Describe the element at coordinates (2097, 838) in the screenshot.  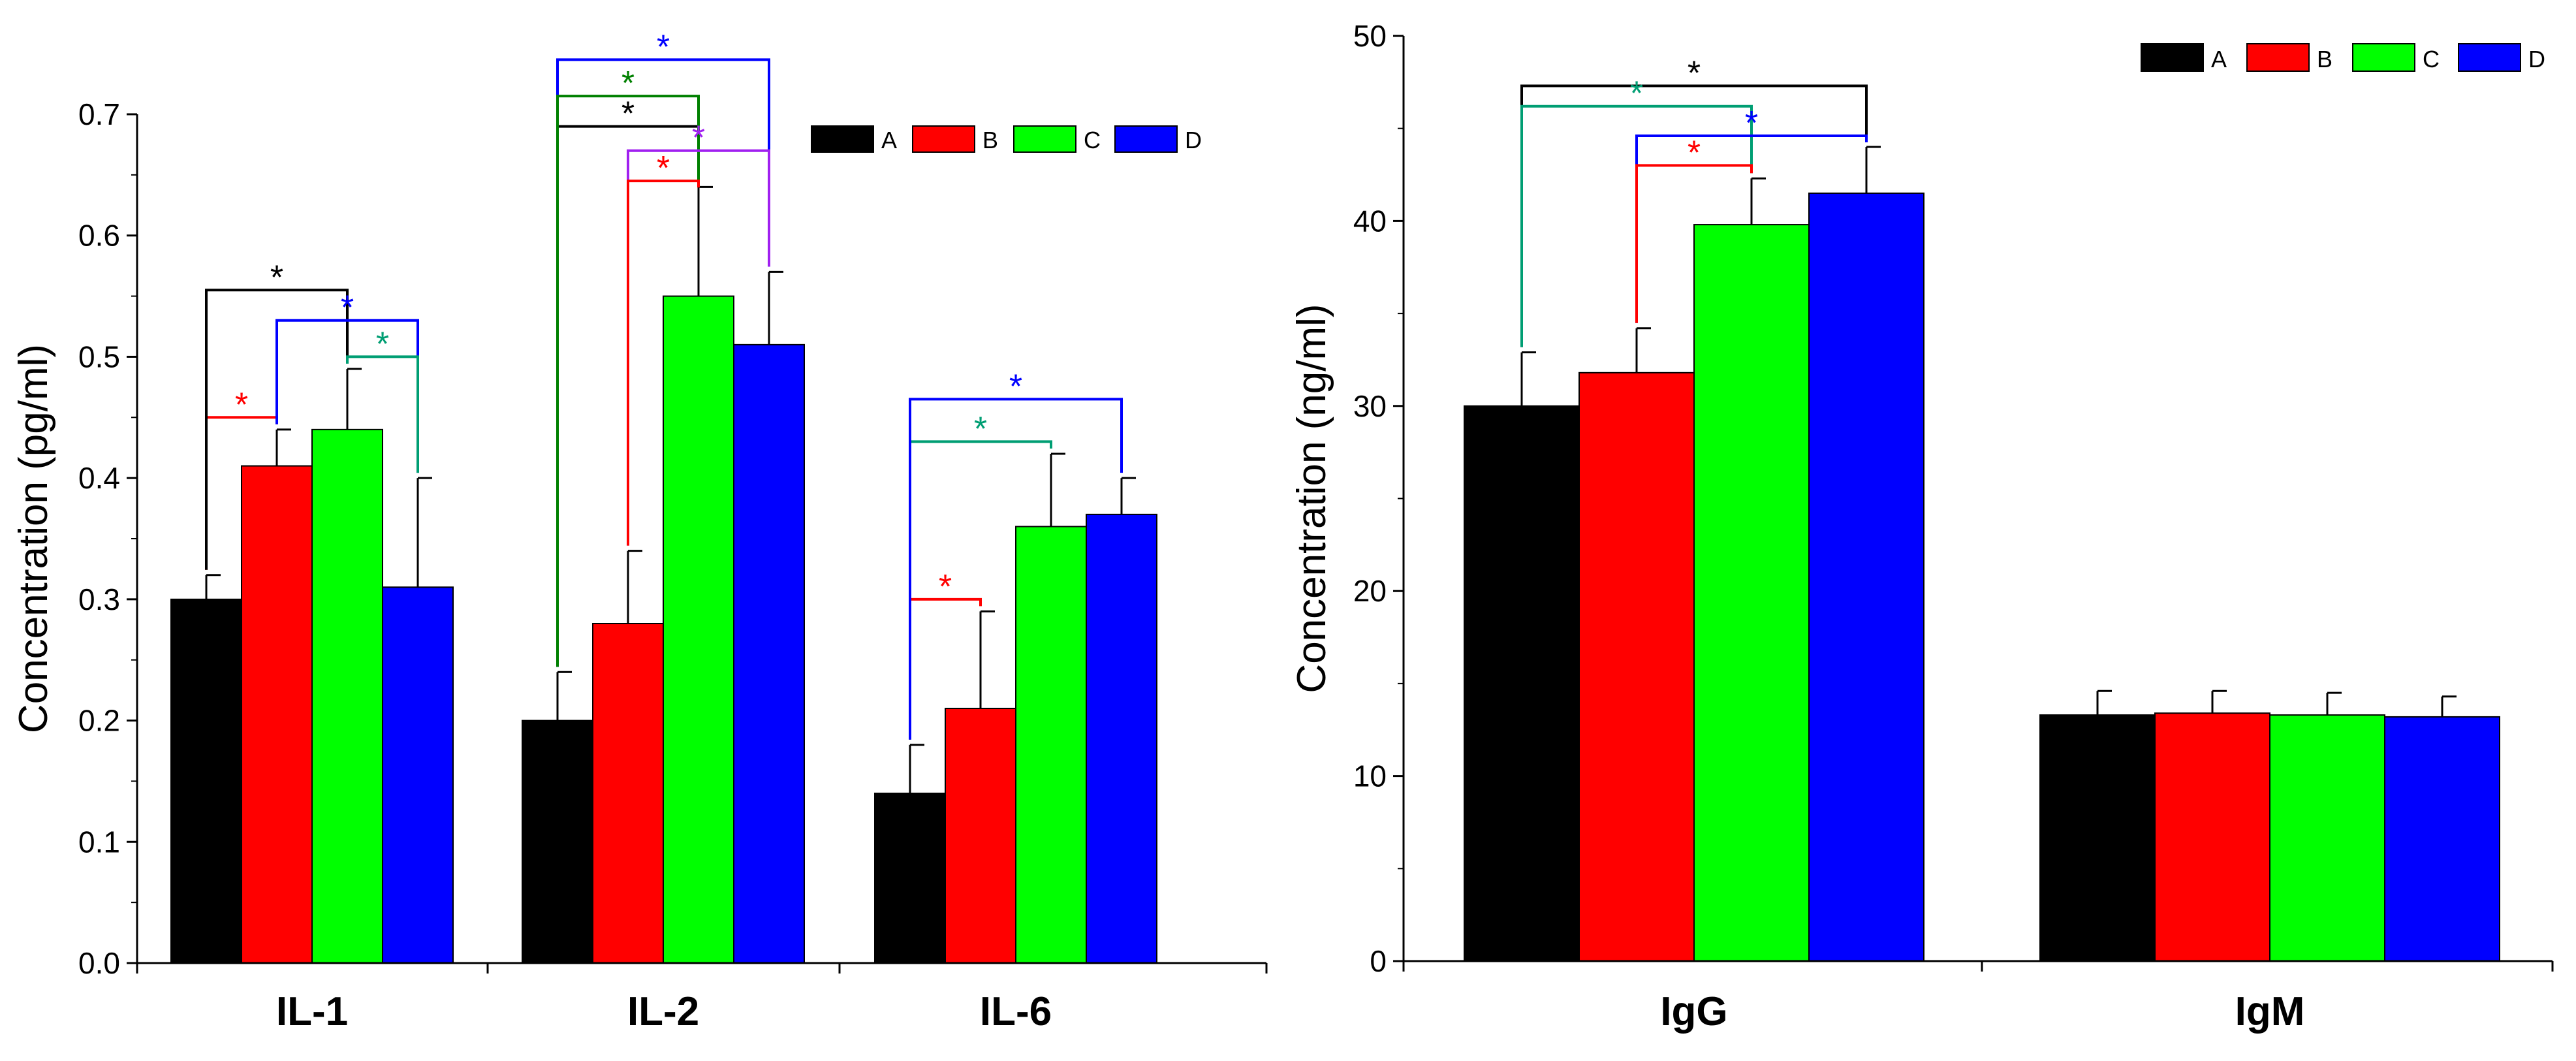
I see `bar-IgM-A` at that location.